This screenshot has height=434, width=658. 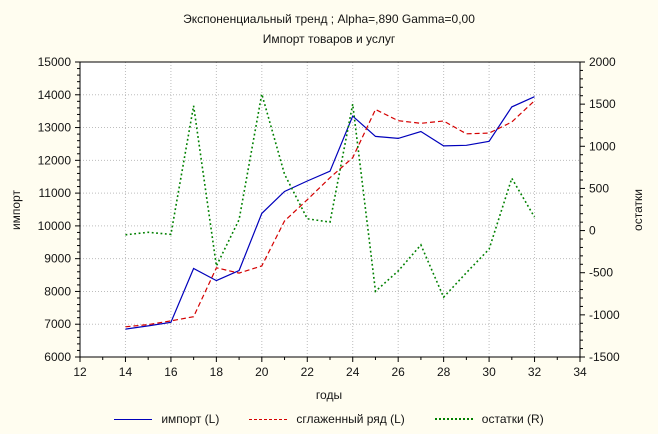 I want to click on svg-text: 28, so click(x=444, y=372).